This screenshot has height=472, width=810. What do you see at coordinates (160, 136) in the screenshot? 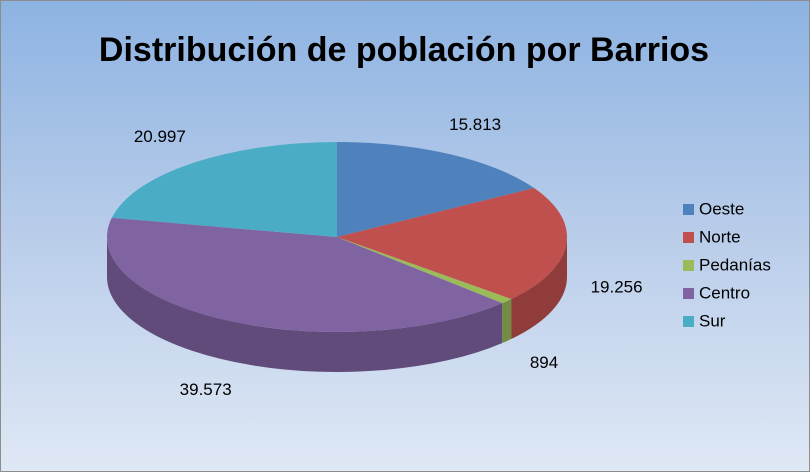
I see `data-label: 20.997` at bounding box center [160, 136].